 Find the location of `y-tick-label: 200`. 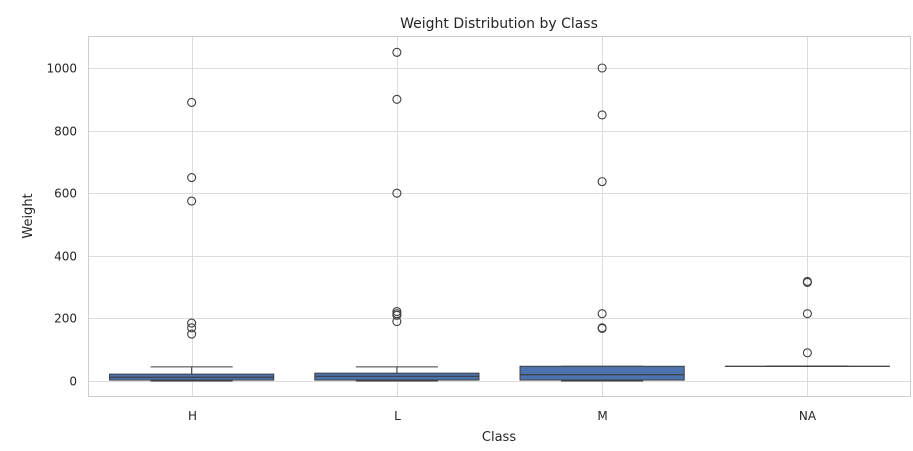

y-tick-label: 200 is located at coordinates (65, 319).